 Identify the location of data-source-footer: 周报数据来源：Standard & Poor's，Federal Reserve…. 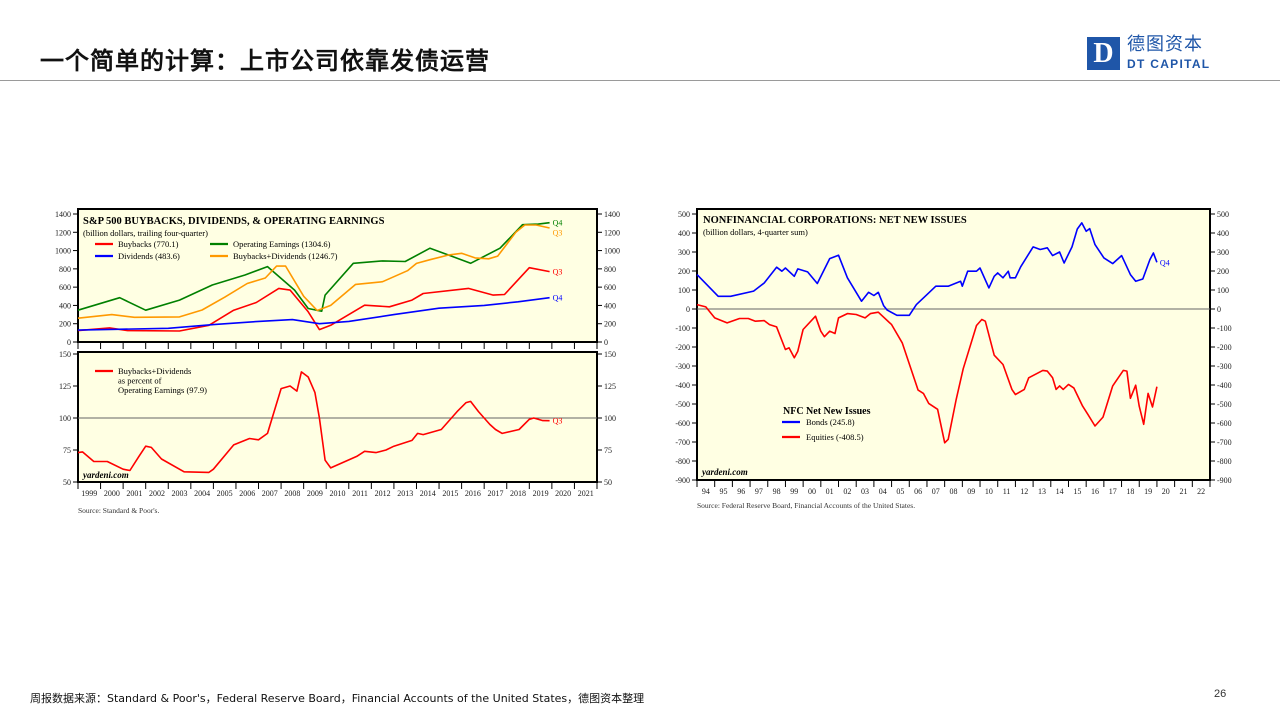
(337, 698).